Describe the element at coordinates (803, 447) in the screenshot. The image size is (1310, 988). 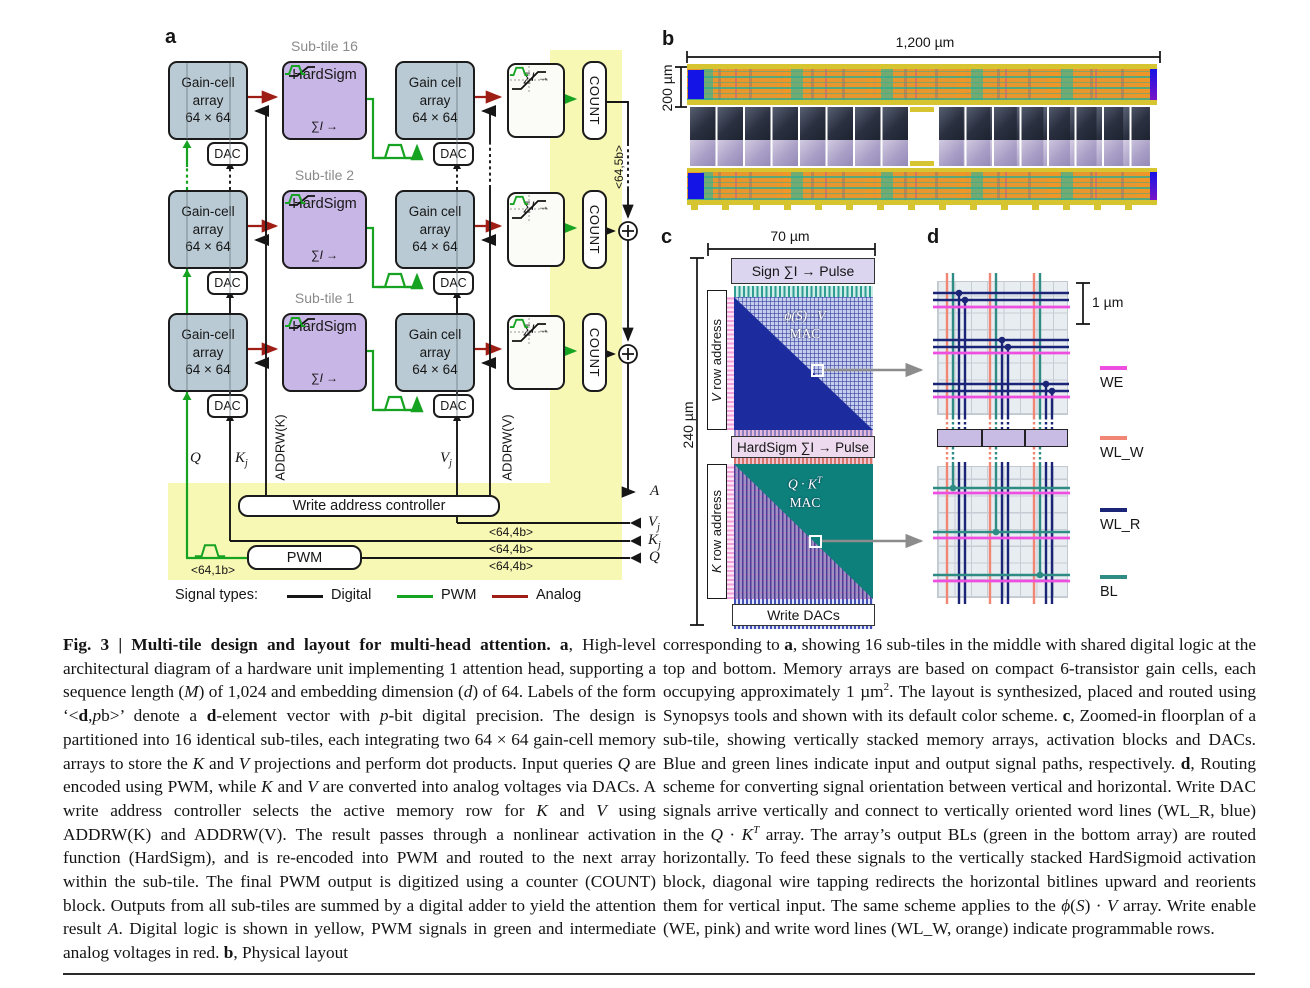
I see `hardsigm-pulse-block: HardSigm ∑I → Pulse` at that location.